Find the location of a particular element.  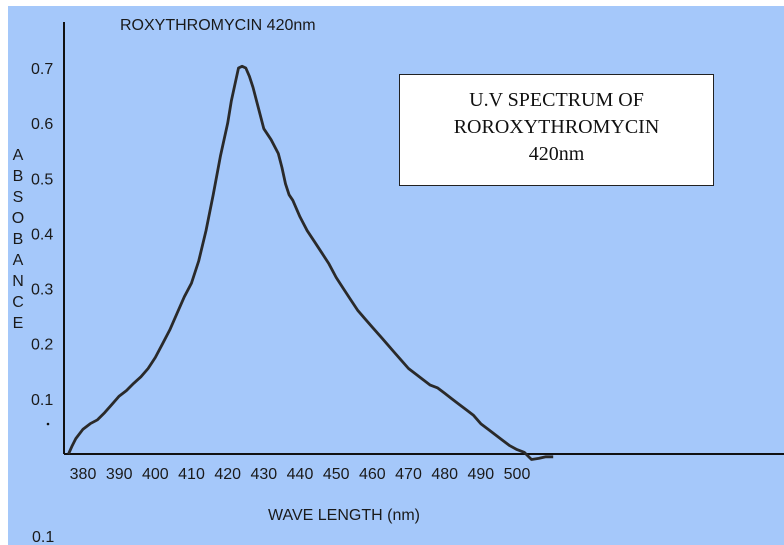

y-tick-label: 0.1 is located at coordinates (42, 400).